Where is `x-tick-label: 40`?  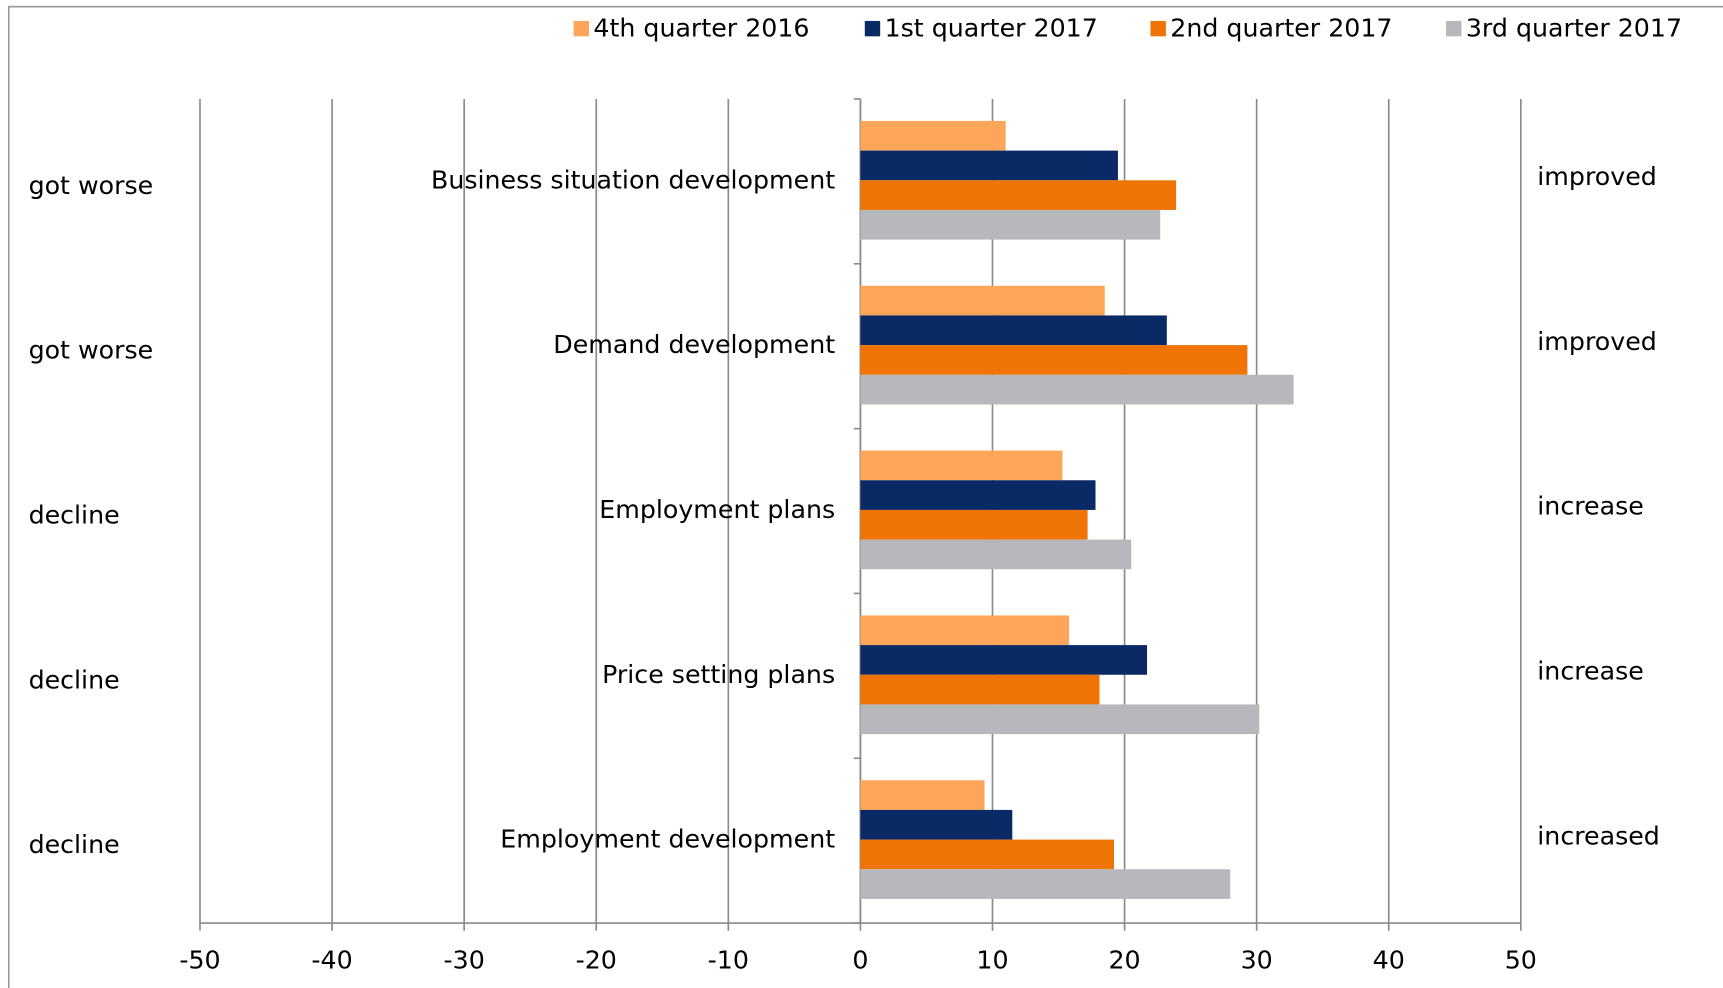
x-tick-label: 40 is located at coordinates (1389, 960).